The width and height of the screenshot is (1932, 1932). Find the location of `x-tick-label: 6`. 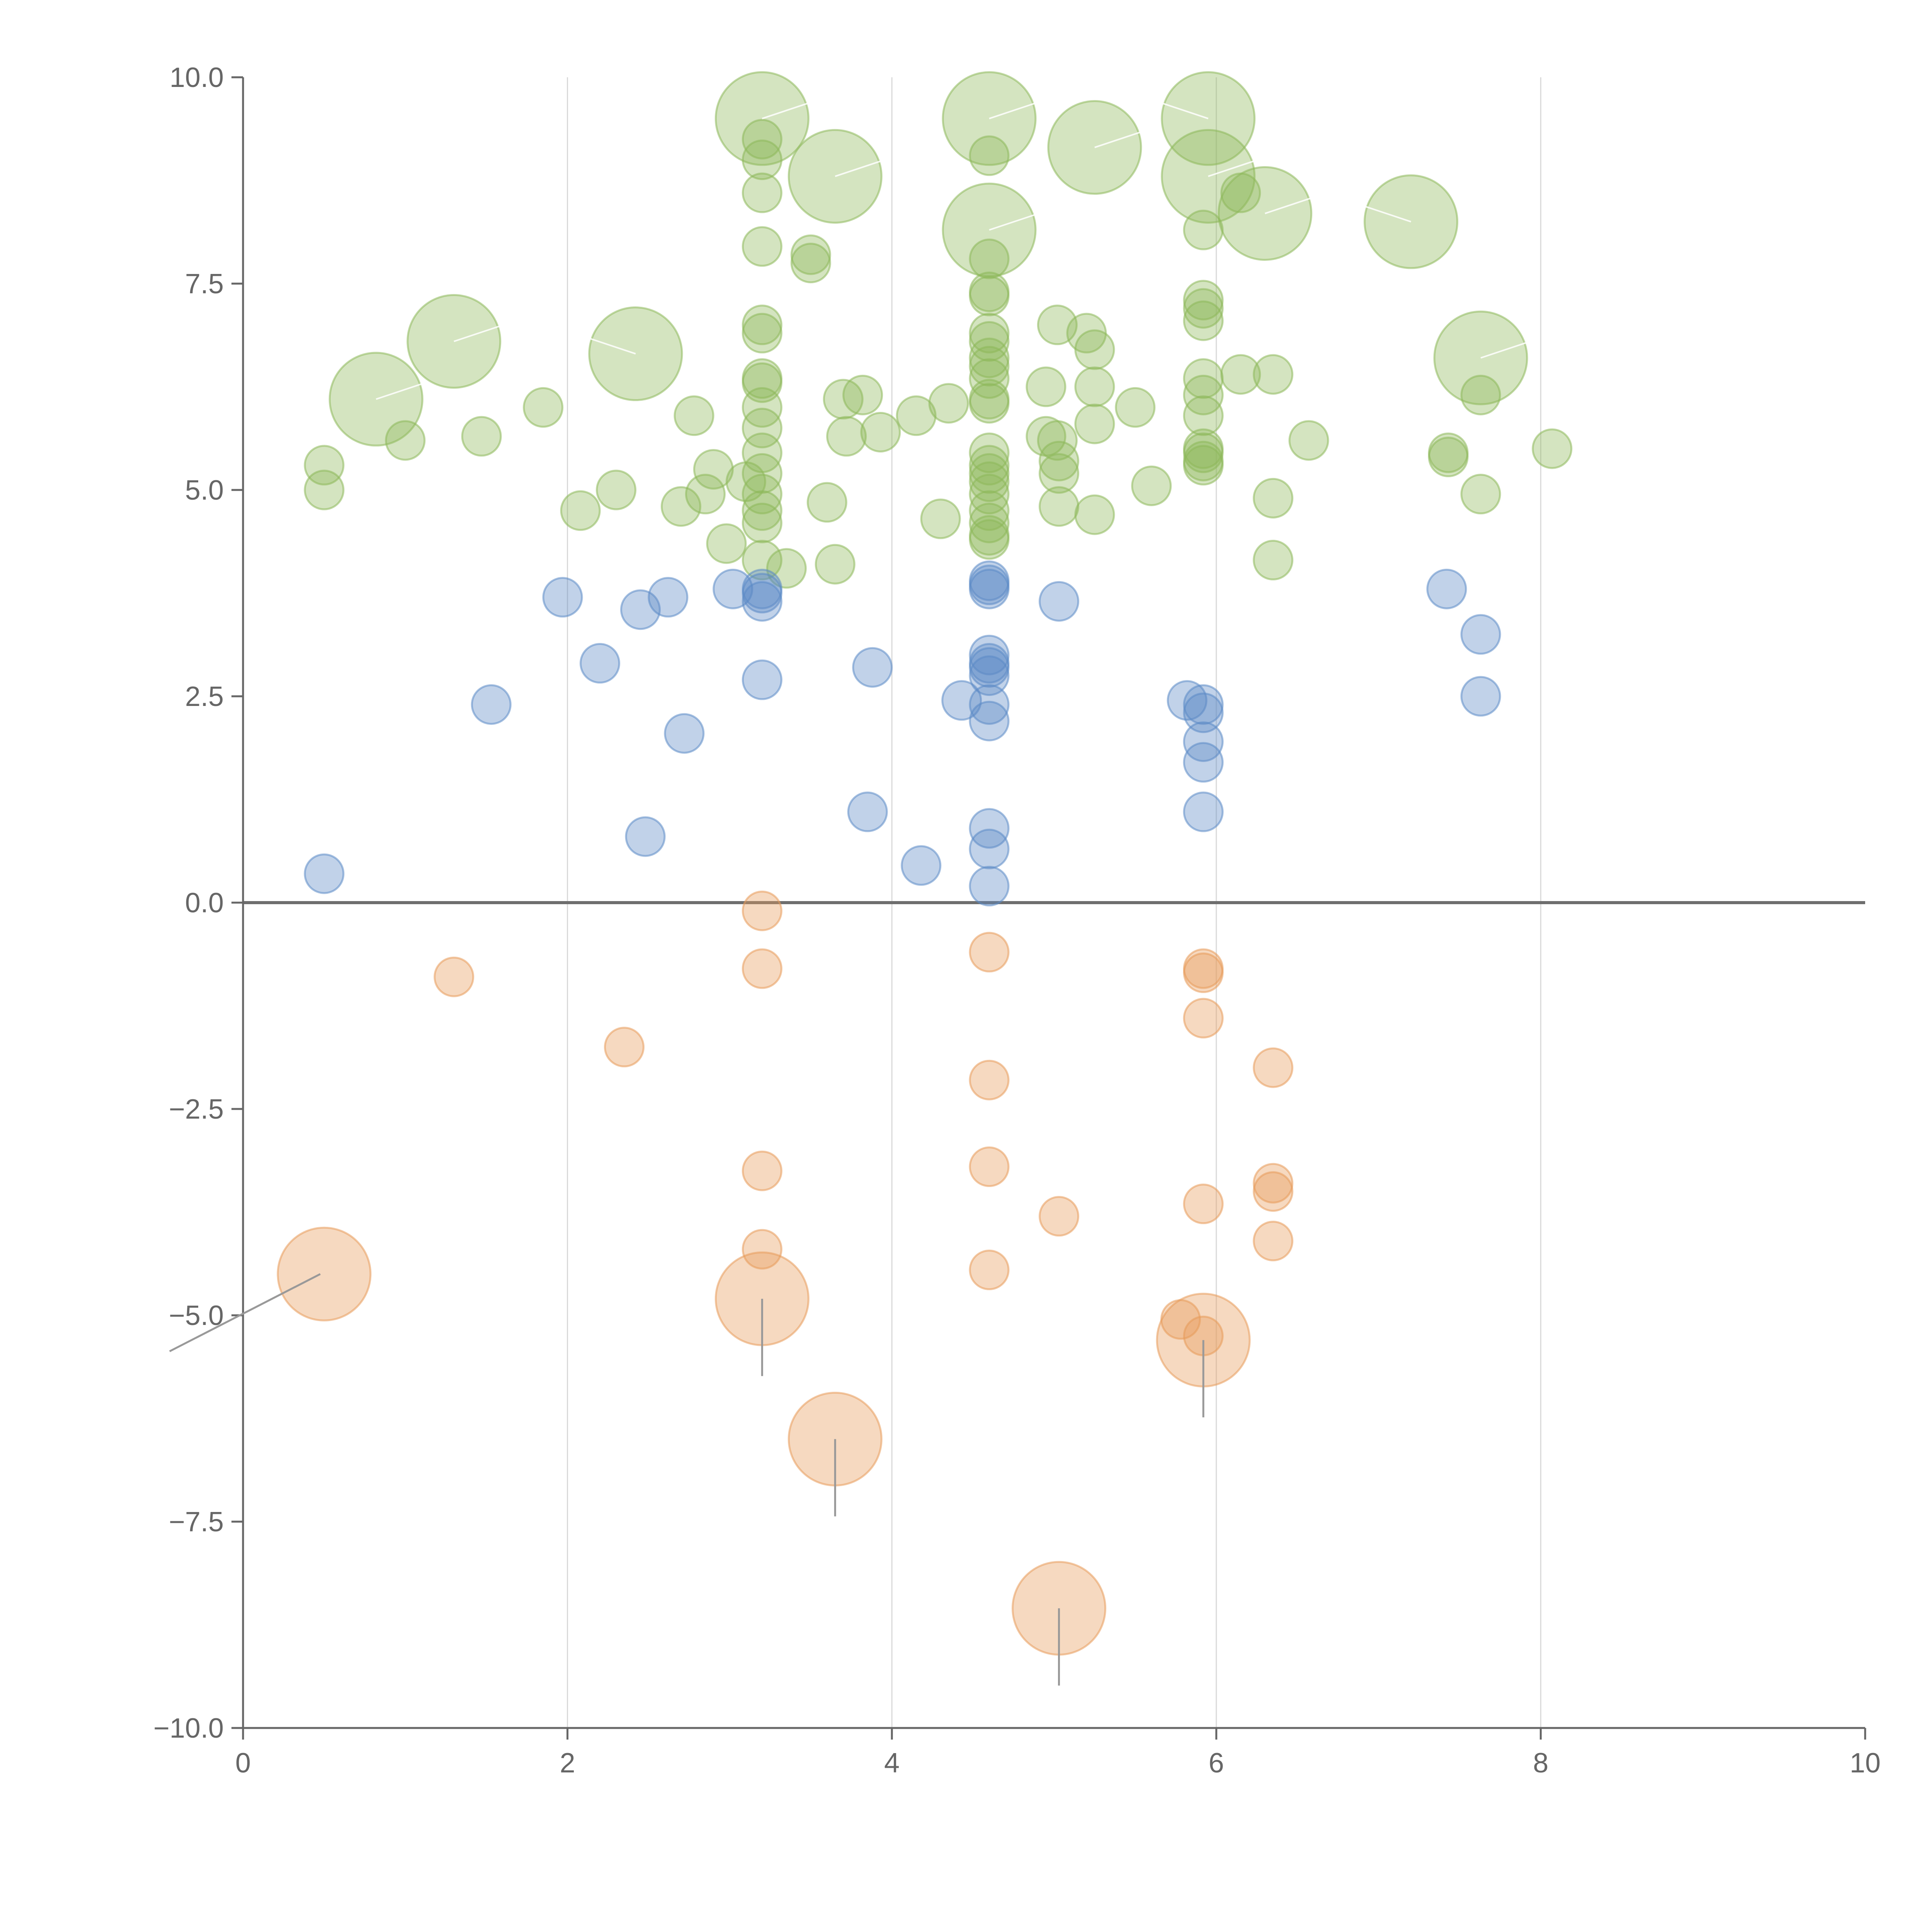

x-tick-label: 6 is located at coordinates (1217, 1764).